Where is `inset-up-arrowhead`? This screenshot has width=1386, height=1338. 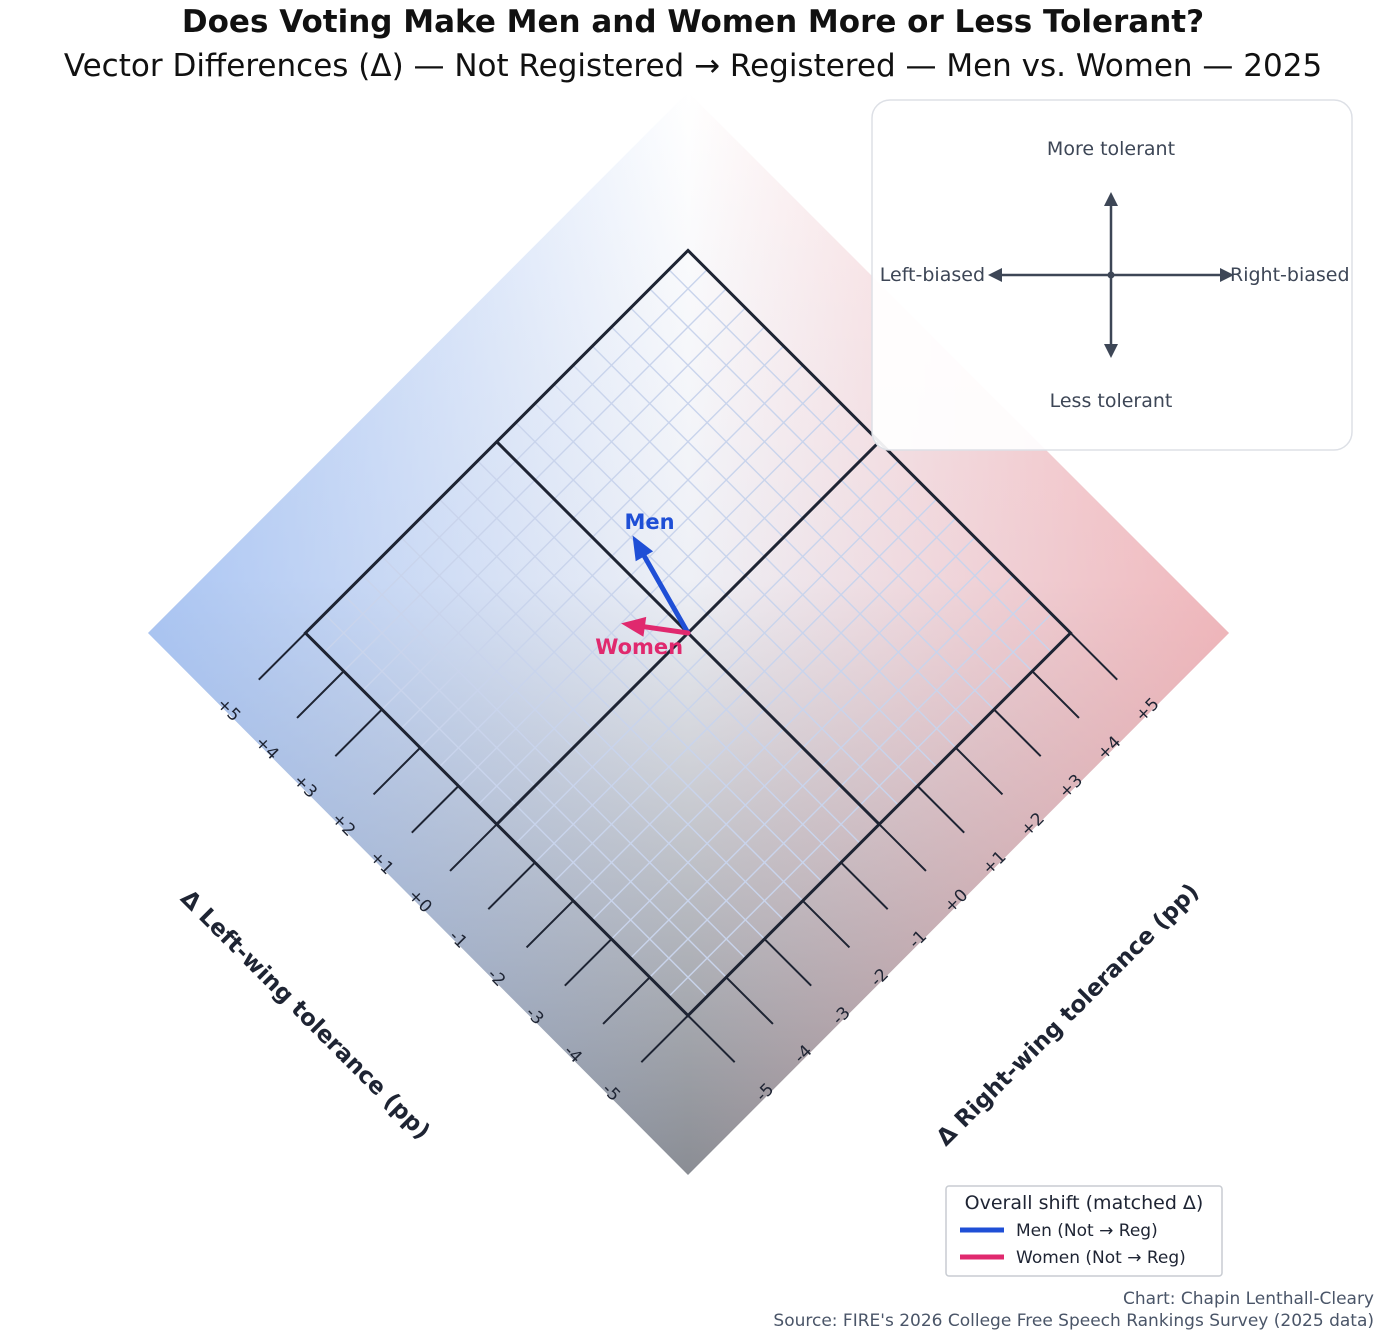
inset-up-arrowhead is located at coordinates (1111, 199).